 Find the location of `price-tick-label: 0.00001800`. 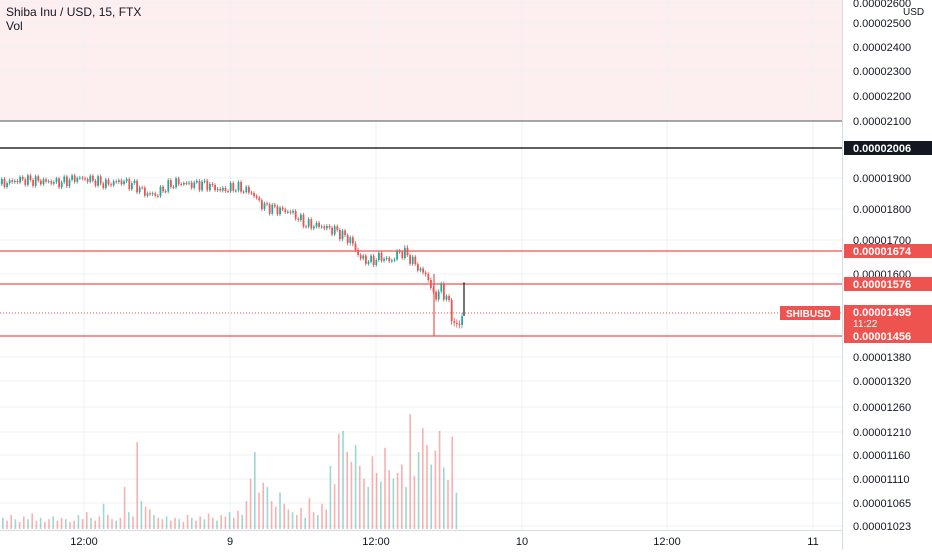

price-tick-label: 0.00001800 is located at coordinates (882, 210).